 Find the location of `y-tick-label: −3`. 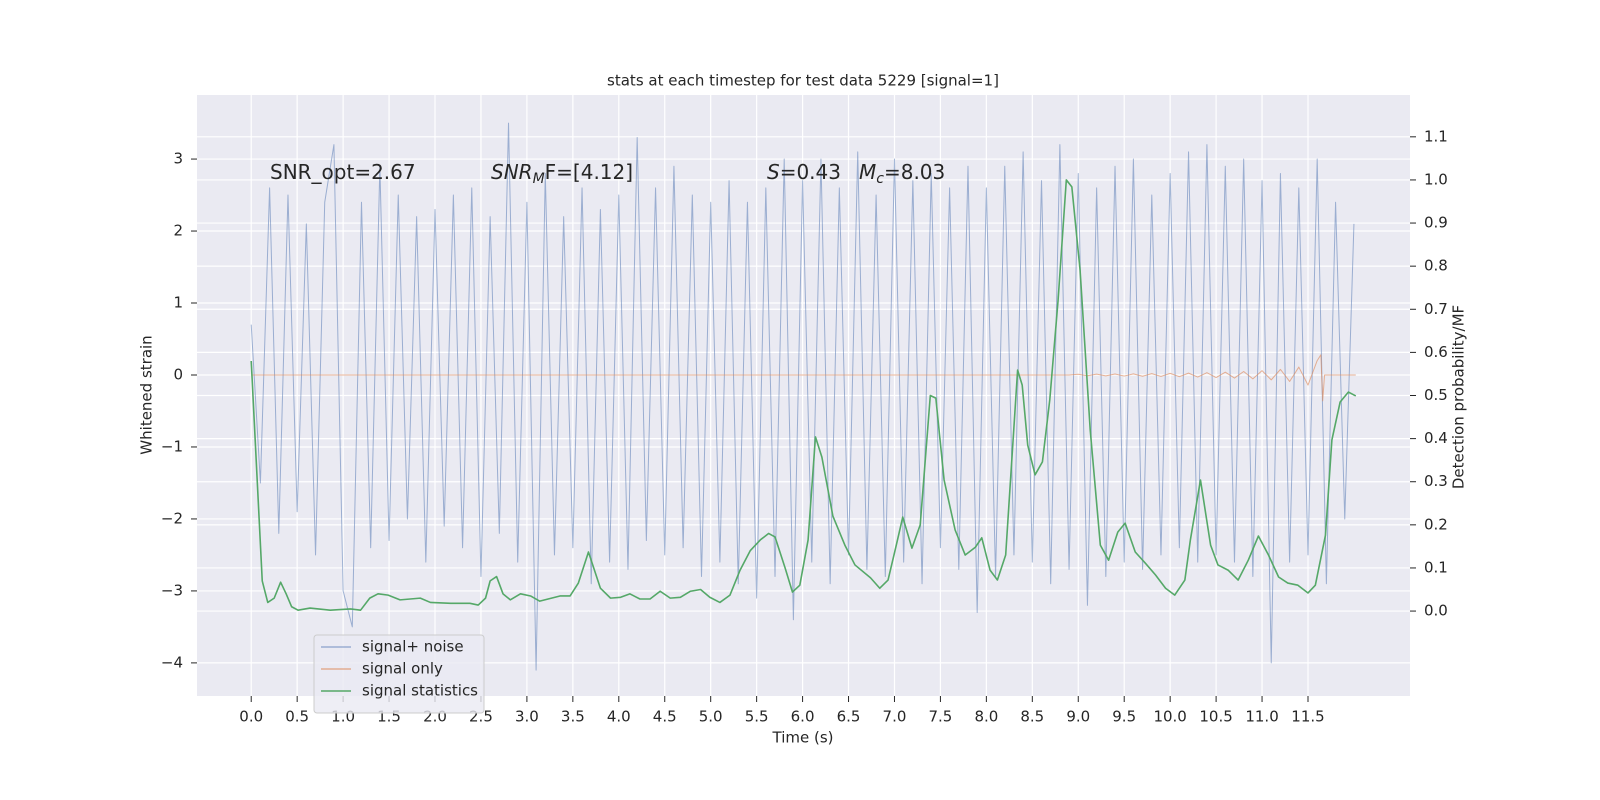

y-tick-label: −3 is located at coordinates (172, 590).